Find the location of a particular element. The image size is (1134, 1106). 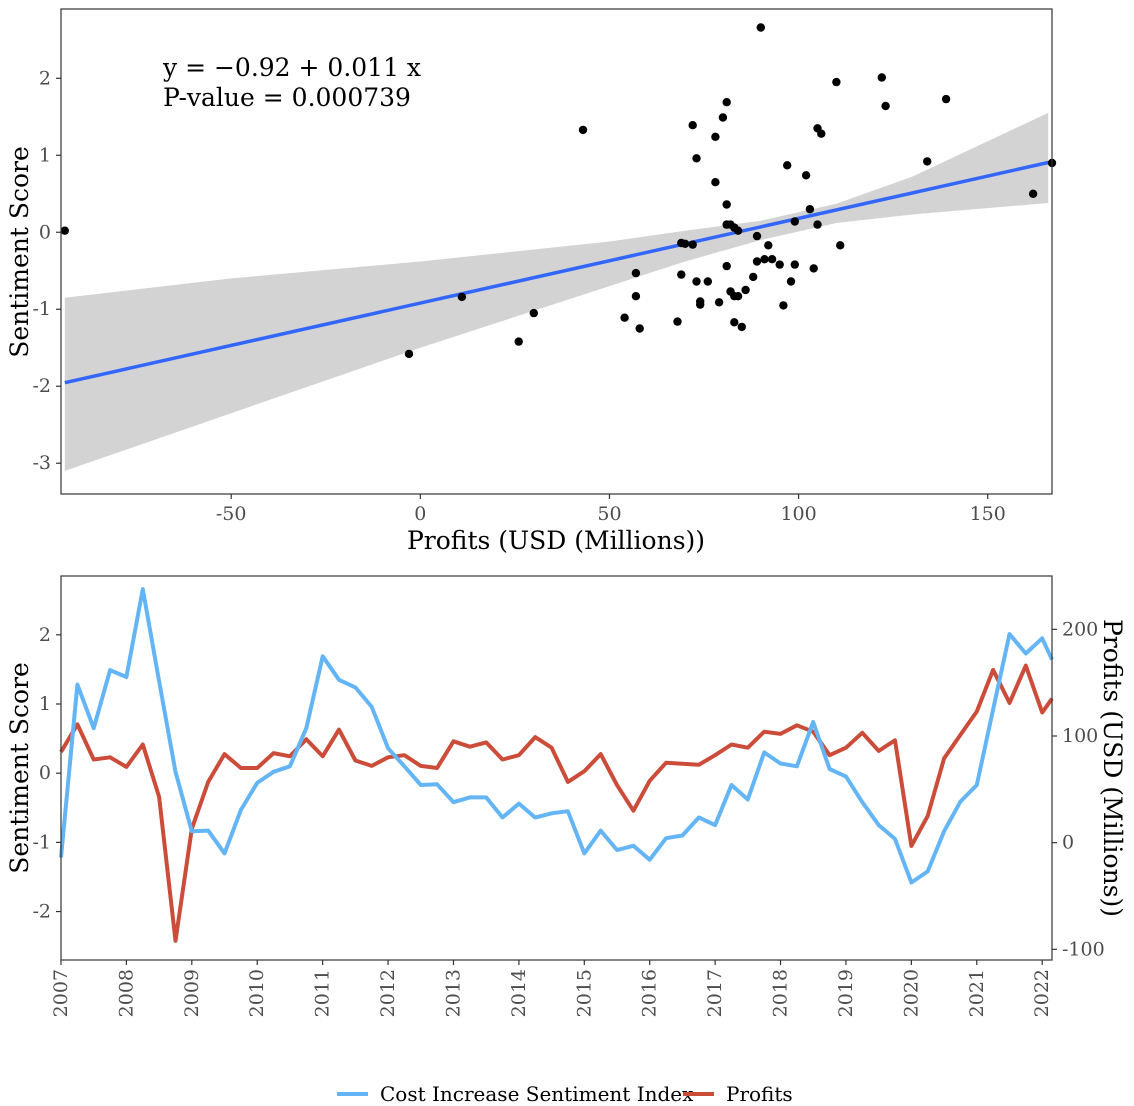

timeseries-right-y-axis-ticks: -100 0 100 200 is located at coordinates (1078, 789).